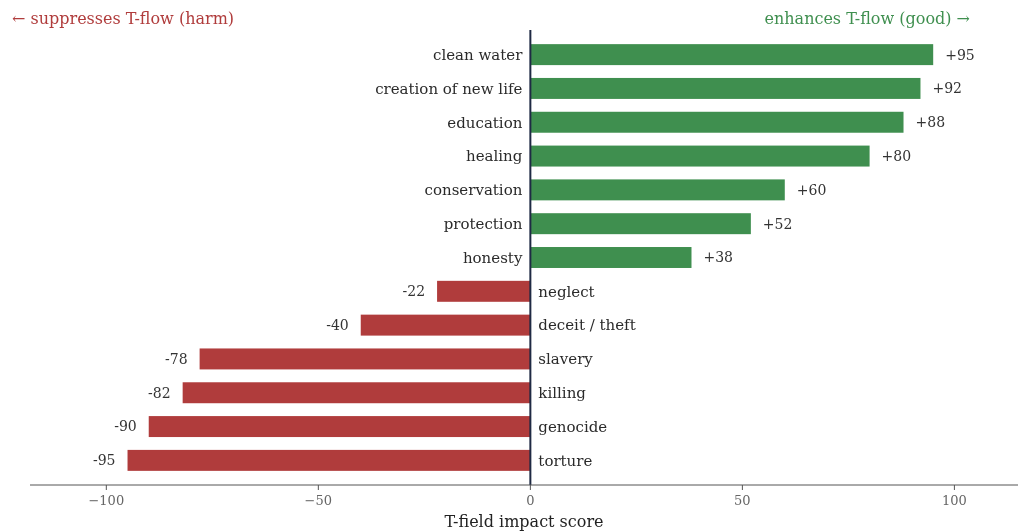 This screenshot has height=531, width=1020. I want to click on y-tick-label: neglect, so click(566, 291).